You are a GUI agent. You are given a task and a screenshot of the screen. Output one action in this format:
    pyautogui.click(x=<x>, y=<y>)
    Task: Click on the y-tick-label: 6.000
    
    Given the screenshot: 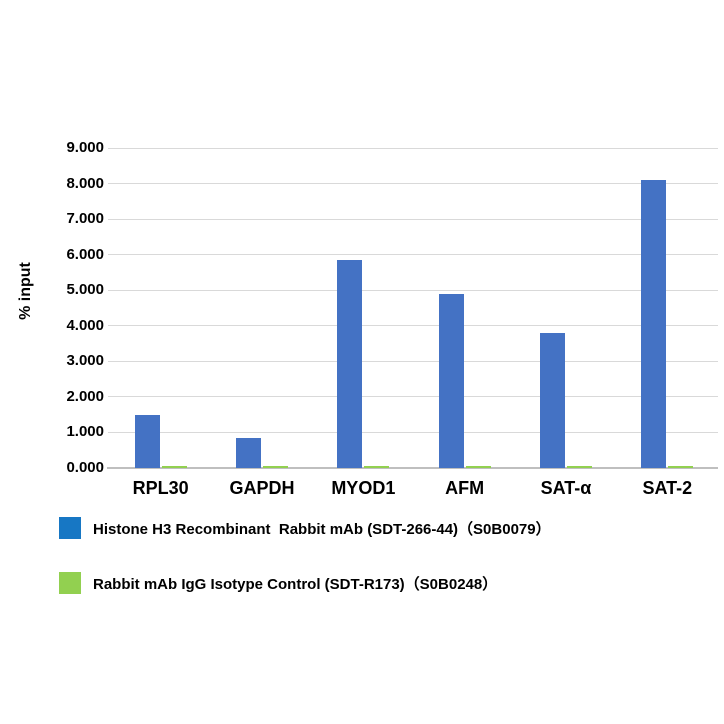 What is the action you would take?
    pyautogui.click(x=85, y=254)
    